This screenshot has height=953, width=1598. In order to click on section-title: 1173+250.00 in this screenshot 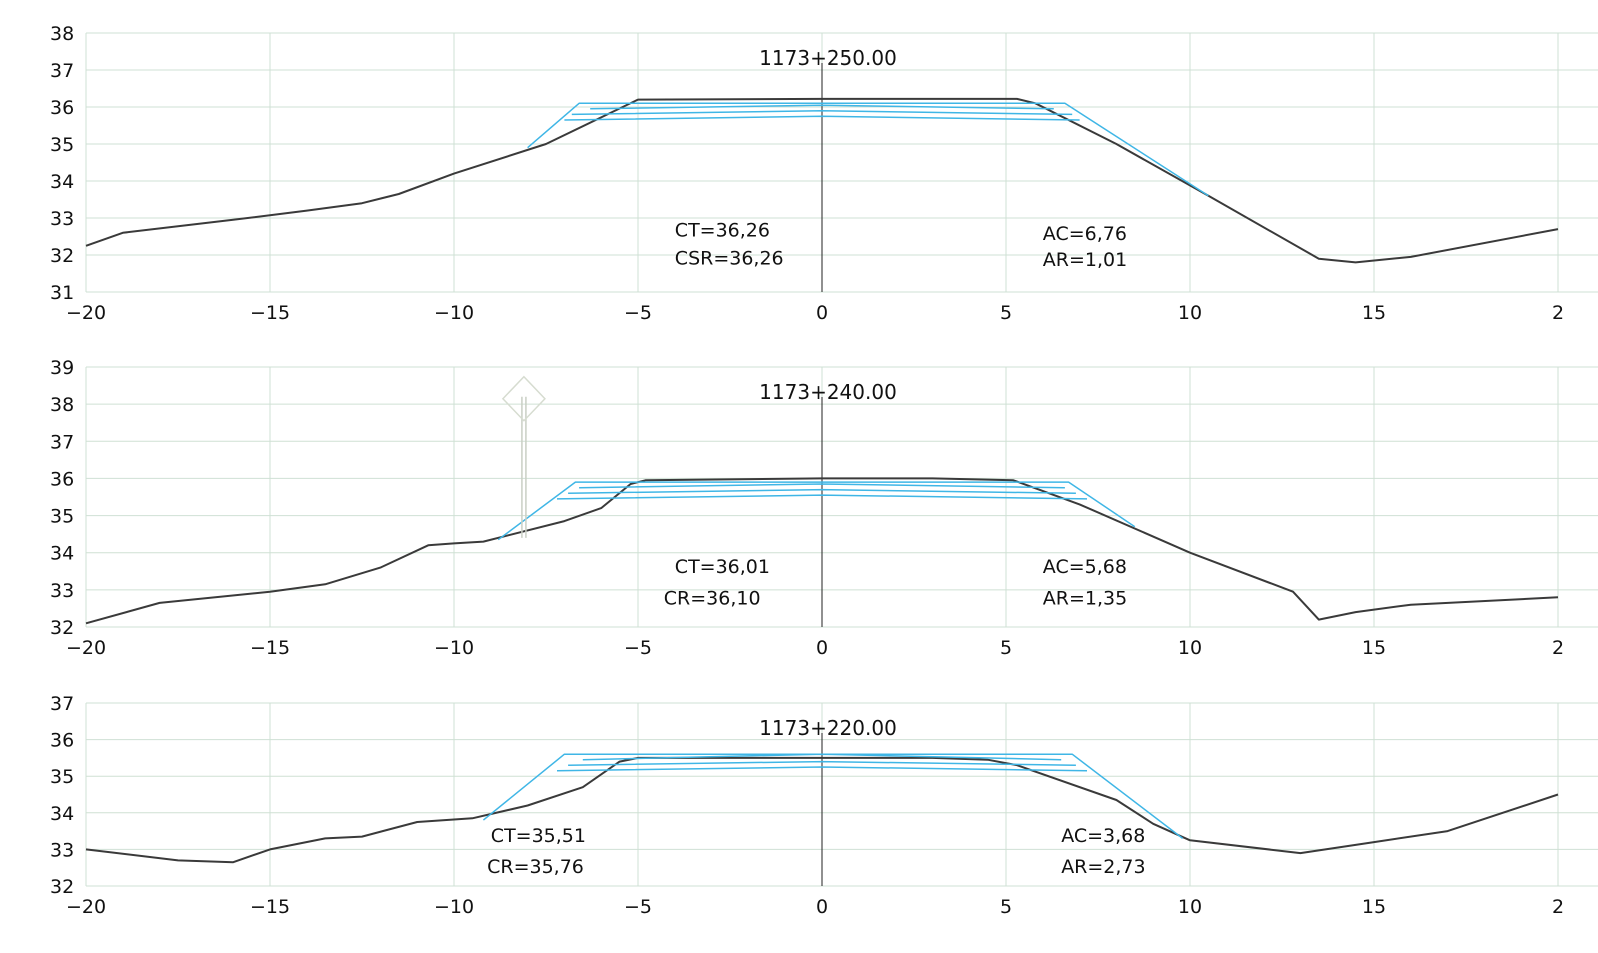, I will do `click(828, 58)`.